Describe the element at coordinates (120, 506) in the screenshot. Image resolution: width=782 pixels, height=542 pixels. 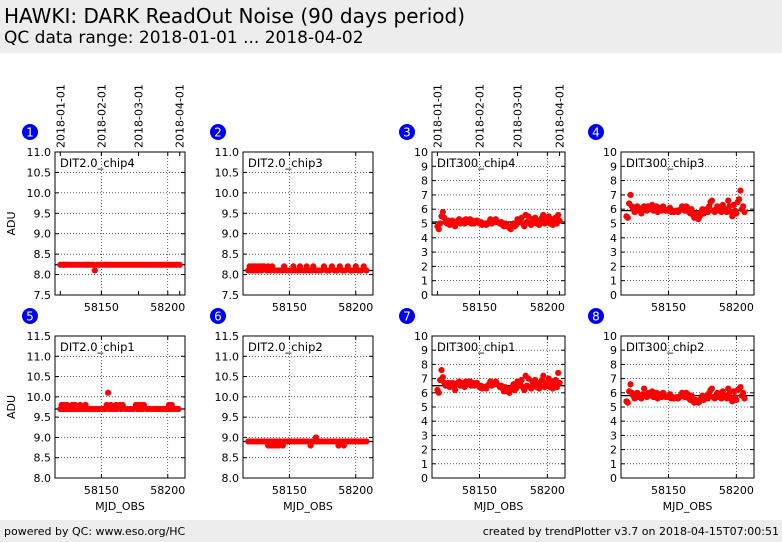
I see `x-axis-label: MJD_OBS` at that location.